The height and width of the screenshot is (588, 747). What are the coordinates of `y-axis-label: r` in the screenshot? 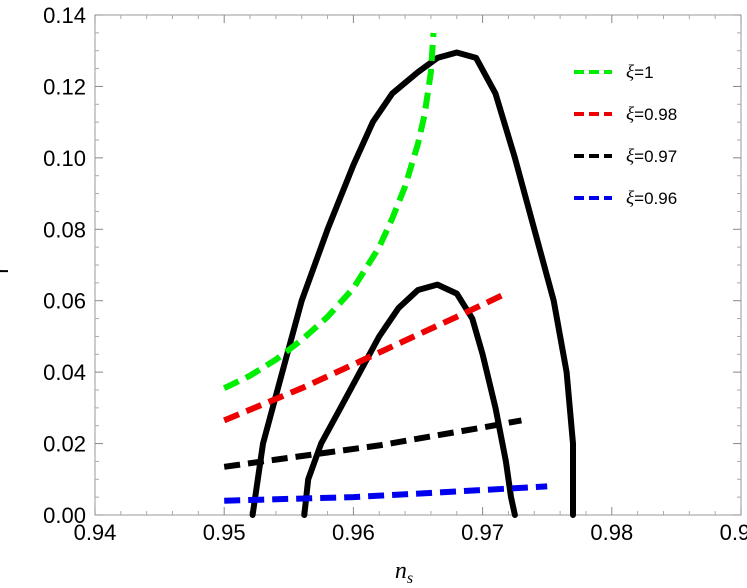 It's located at (6, 269).